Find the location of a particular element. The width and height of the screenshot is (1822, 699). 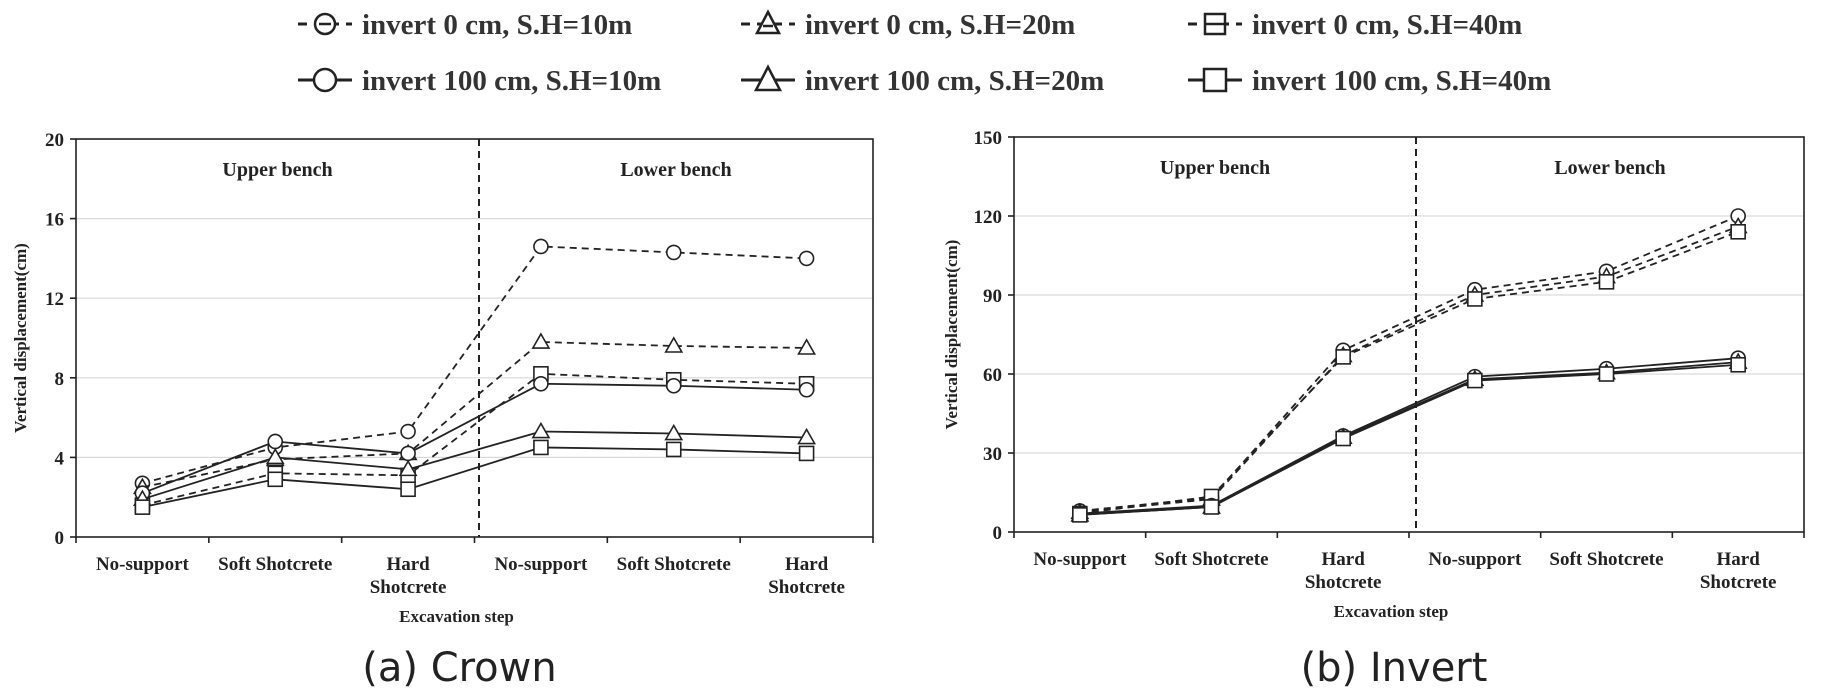

legend-entry: invert 100 cm, S.H=10m is located at coordinates (479, 81).